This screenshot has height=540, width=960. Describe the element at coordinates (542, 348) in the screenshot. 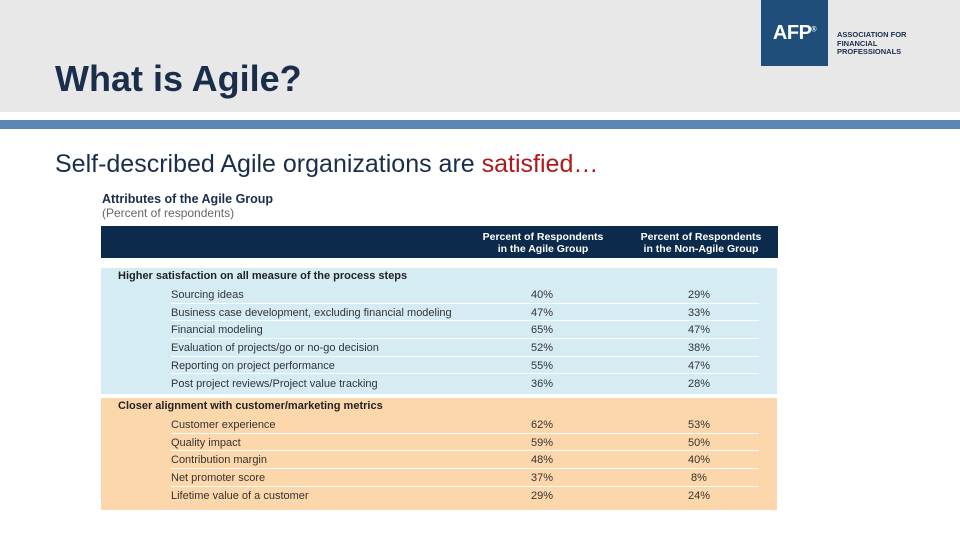

I see `agile-value: 52%` at that location.